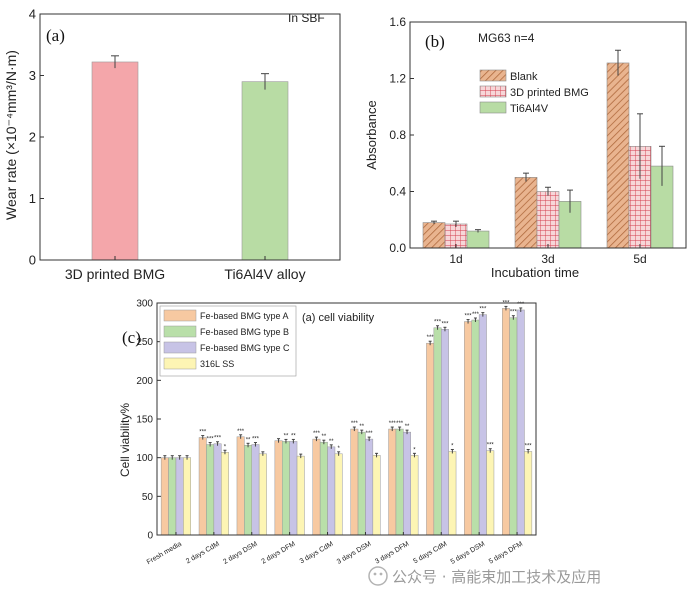 This screenshot has width=693, height=603. Describe the element at coordinates (240, 553) in the screenshot. I see `x-tick-label: 2 days DSM` at that location.